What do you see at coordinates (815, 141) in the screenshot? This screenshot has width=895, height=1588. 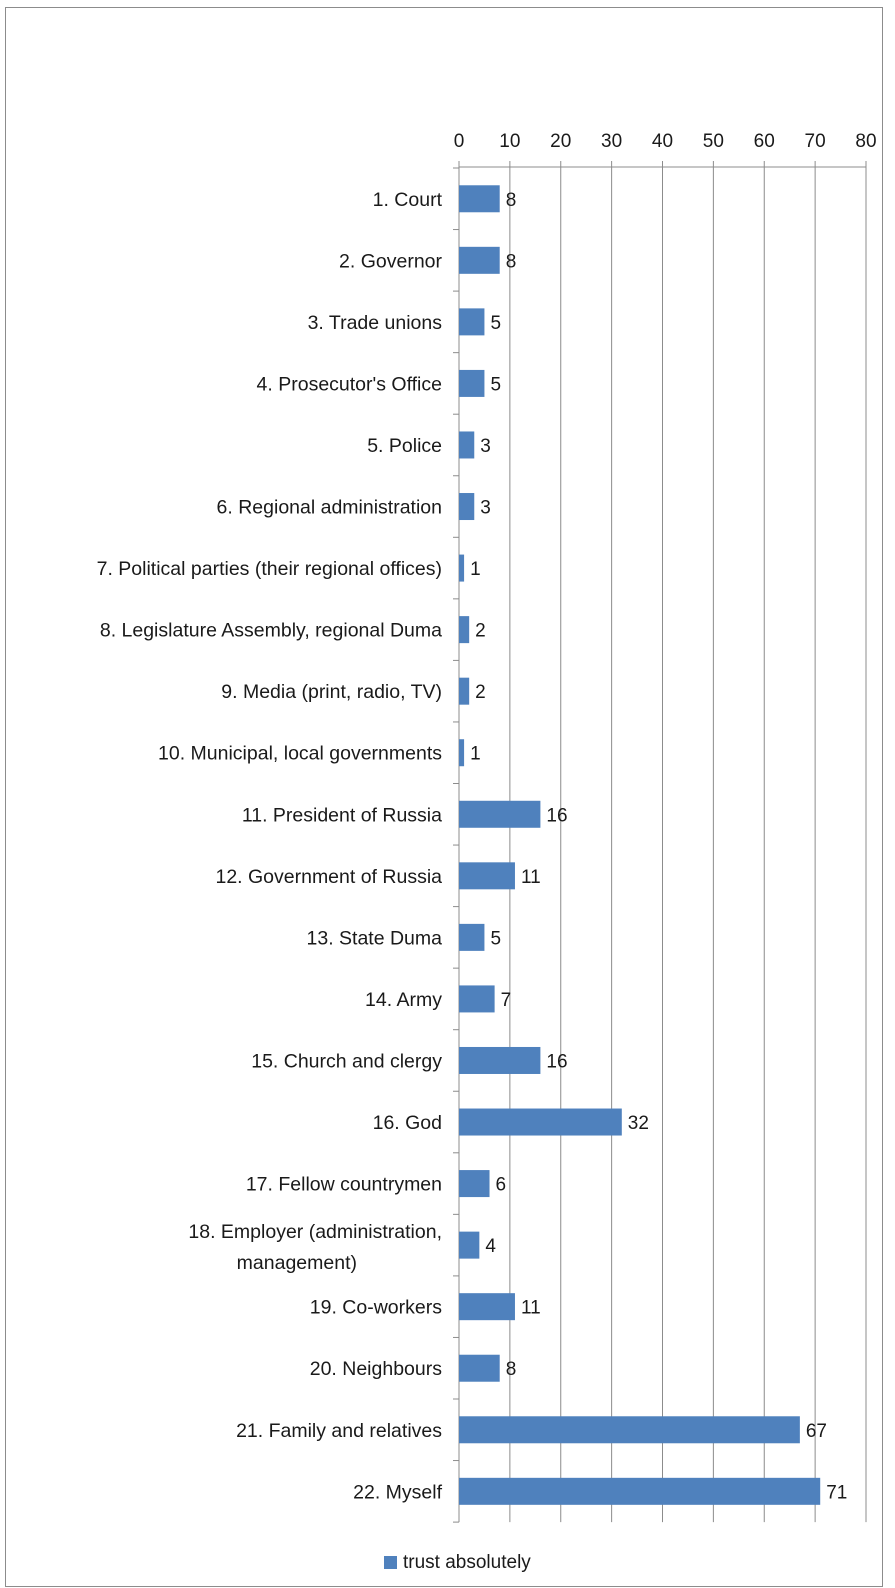 I see `x-tick-label: 70` at bounding box center [815, 141].